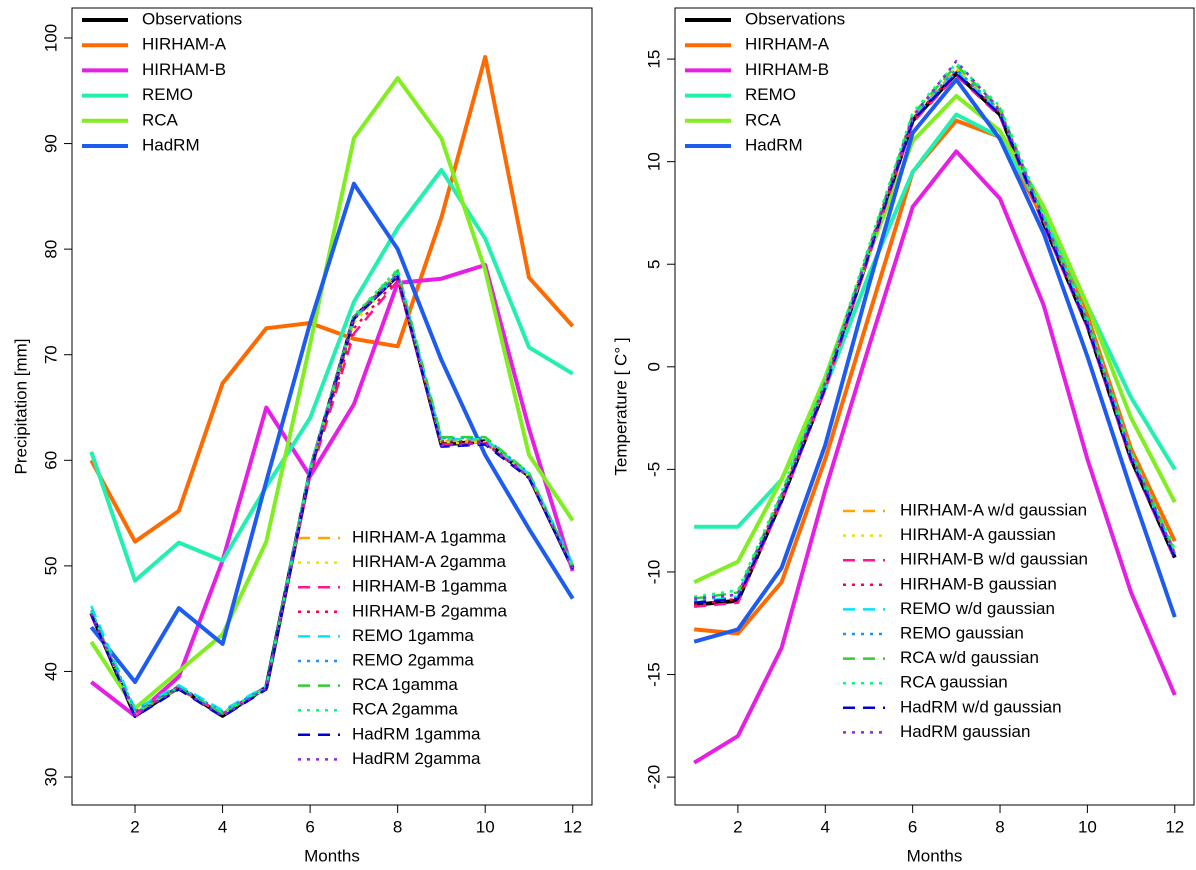 The width and height of the screenshot is (1196, 870). What do you see at coordinates (416, 733) in the screenshot?
I see `legend-label: HadRM 1gamma` at bounding box center [416, 733].